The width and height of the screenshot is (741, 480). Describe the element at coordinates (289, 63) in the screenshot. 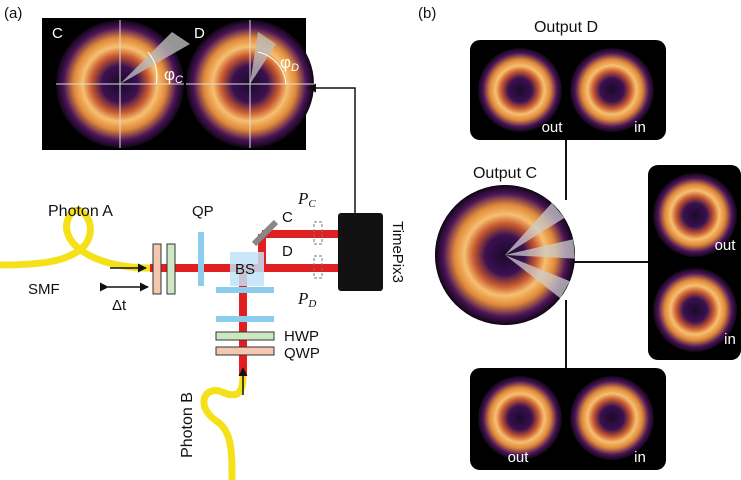

I see `angle-label: φD` at that location.